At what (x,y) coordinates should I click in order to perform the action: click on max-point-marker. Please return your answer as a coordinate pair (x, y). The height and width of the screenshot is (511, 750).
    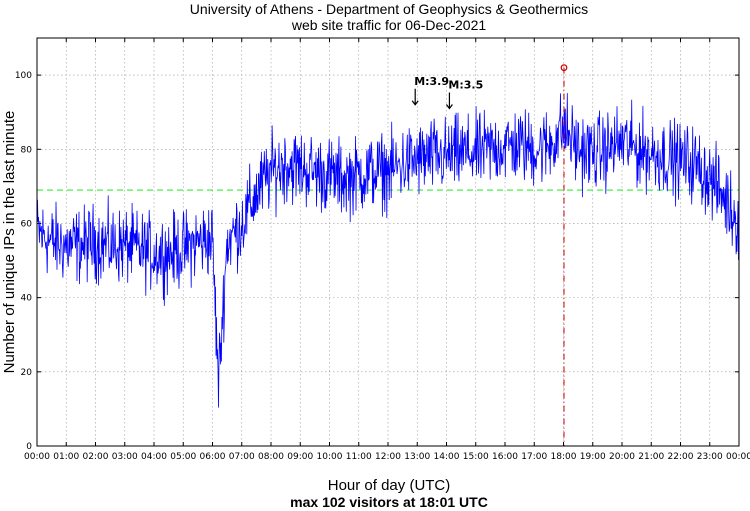
    Looking at the image, I should click on (564, 68).